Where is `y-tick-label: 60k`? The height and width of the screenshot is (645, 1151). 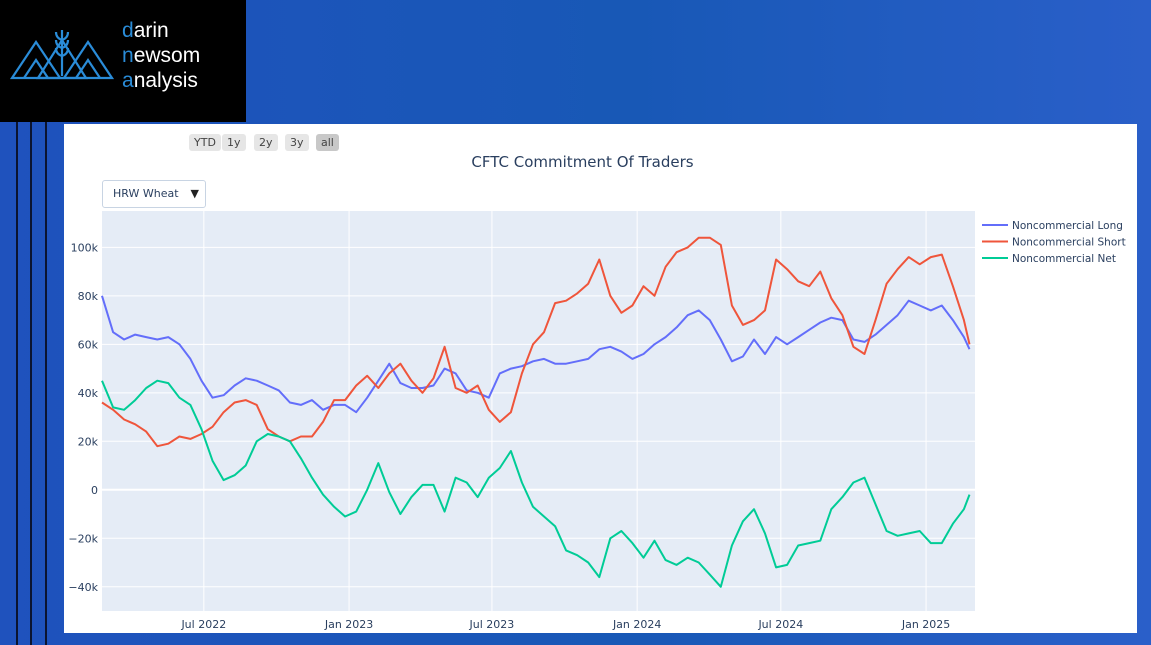
y-tick-label: 60k is located at coordinates (88, 344).